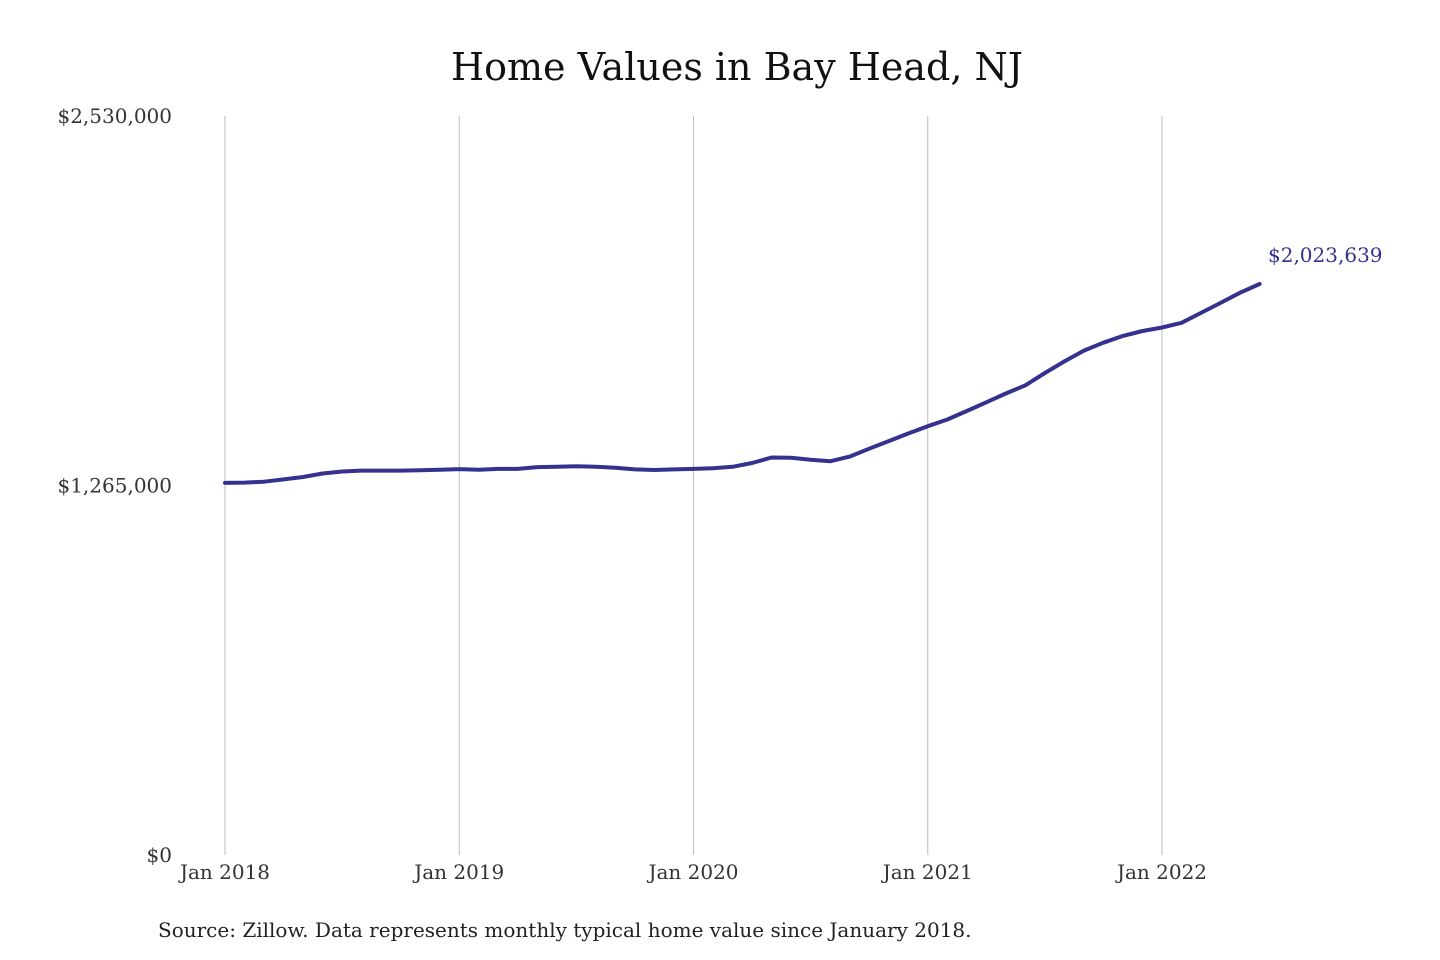 The image size is (1440, 960). Describe the element at coordinates (114, 116) in the screenshot. I see `y-tick-label: $2,530,000` at that location.